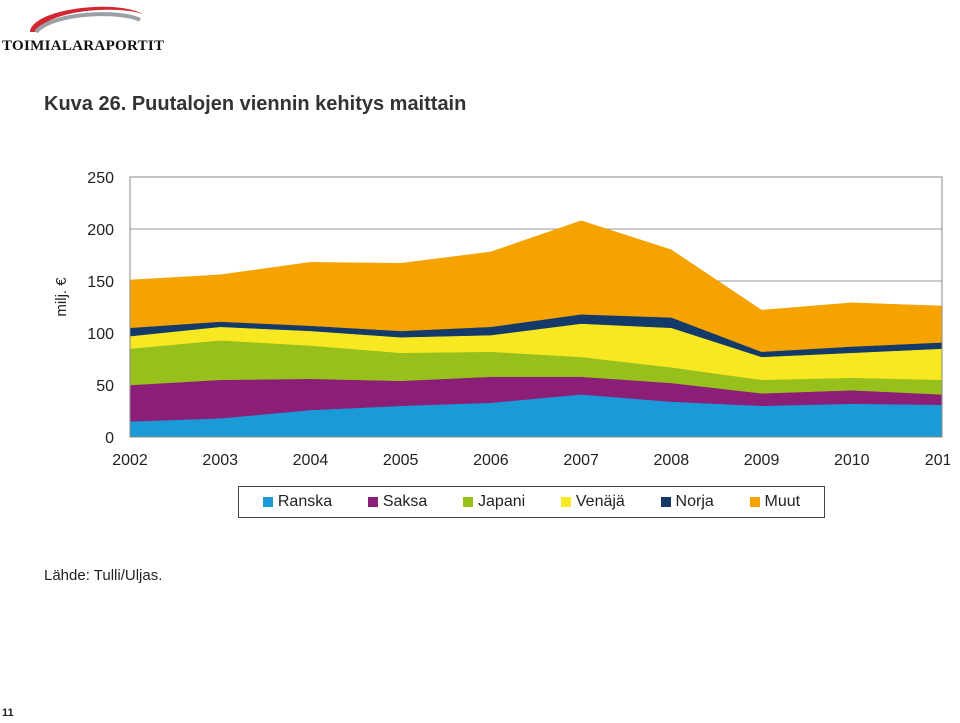 This screenshot has width=960, height=723. Describe the element at coordinates (220, 460) in the screenshot. I see `x-tick-label: 2003` at that location.